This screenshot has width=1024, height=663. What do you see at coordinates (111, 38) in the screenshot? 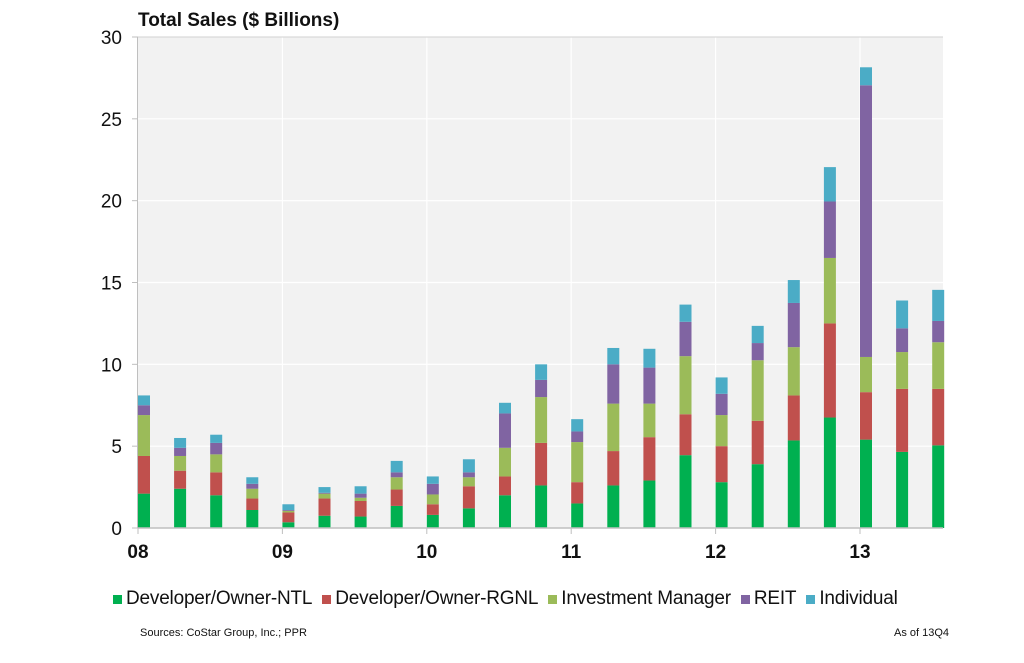
I see `y-tick-label: 30` at bounding box center [111, 38].